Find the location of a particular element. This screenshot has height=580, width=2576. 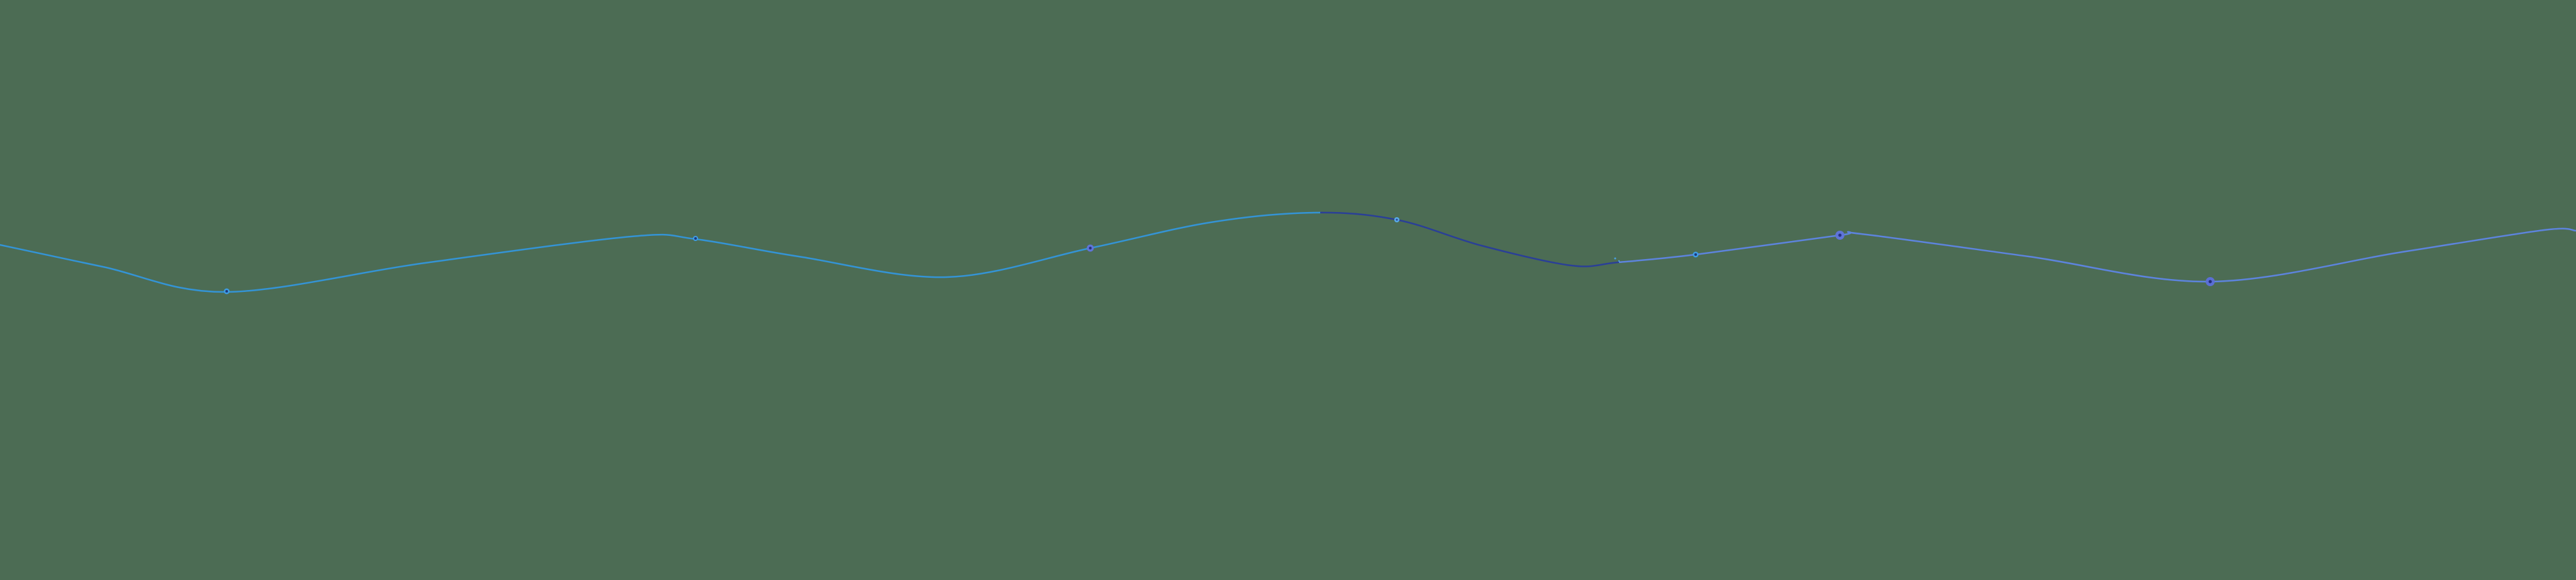

wave-segment-mid-dark-navy is located at coordinates (1470, 239).